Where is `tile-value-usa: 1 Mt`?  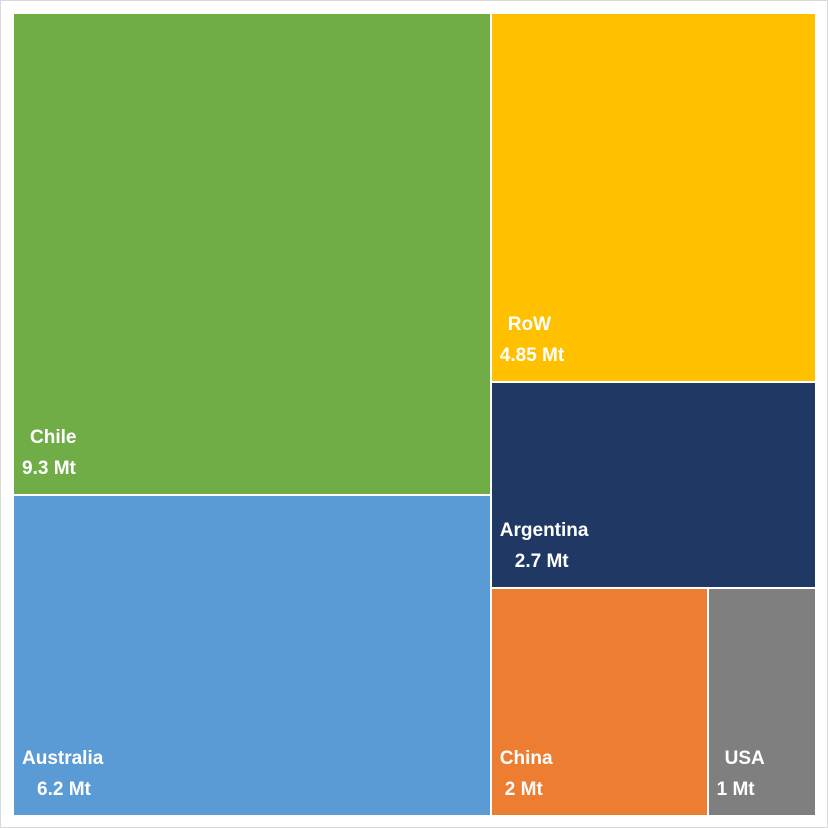 tile-value-usa: 1 Mt is located at coordinates (735, 789).